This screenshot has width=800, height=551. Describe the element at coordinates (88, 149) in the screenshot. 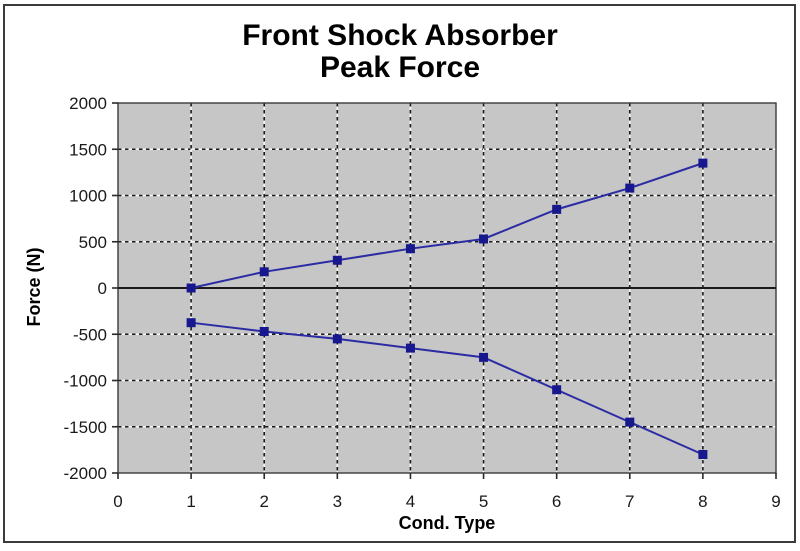

I see `y-tick-label: 1500` at that location.